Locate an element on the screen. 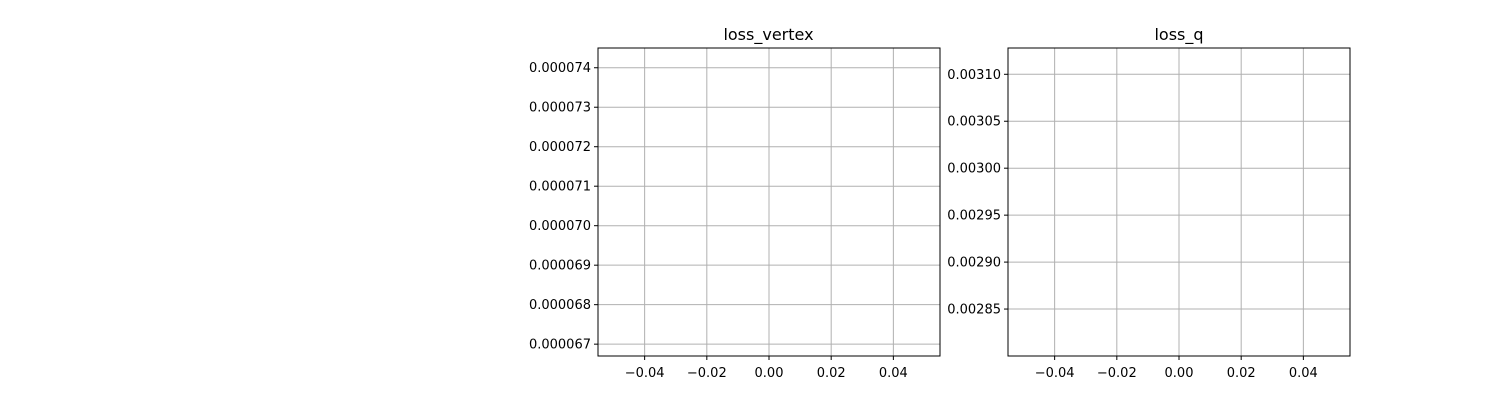 This screenshot has width=1500, height=400. y-tick-label: 0.00305 is located at coordinates (974, 122).